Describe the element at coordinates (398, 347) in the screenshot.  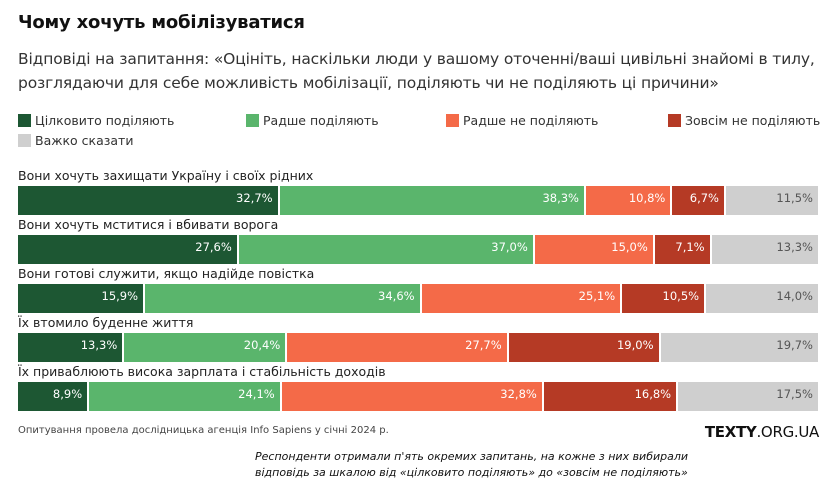
I see `bar-segment: 27,7%` at that location.